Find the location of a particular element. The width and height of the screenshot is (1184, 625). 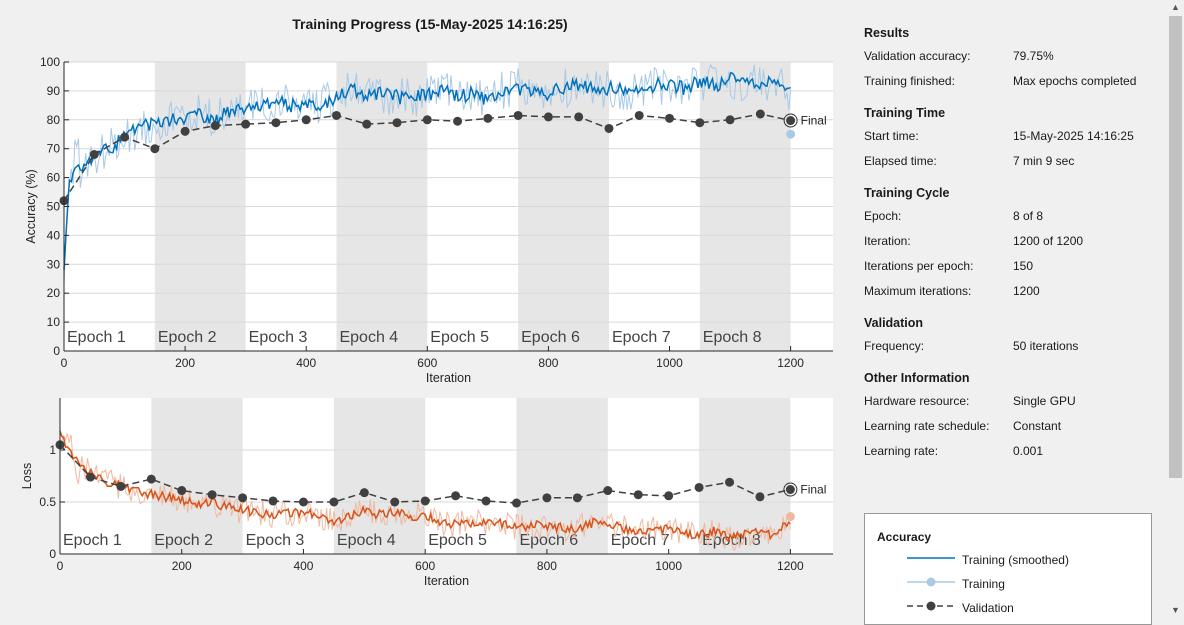

epoch-label: Epoch 6 is located at coordinates (550, 337).